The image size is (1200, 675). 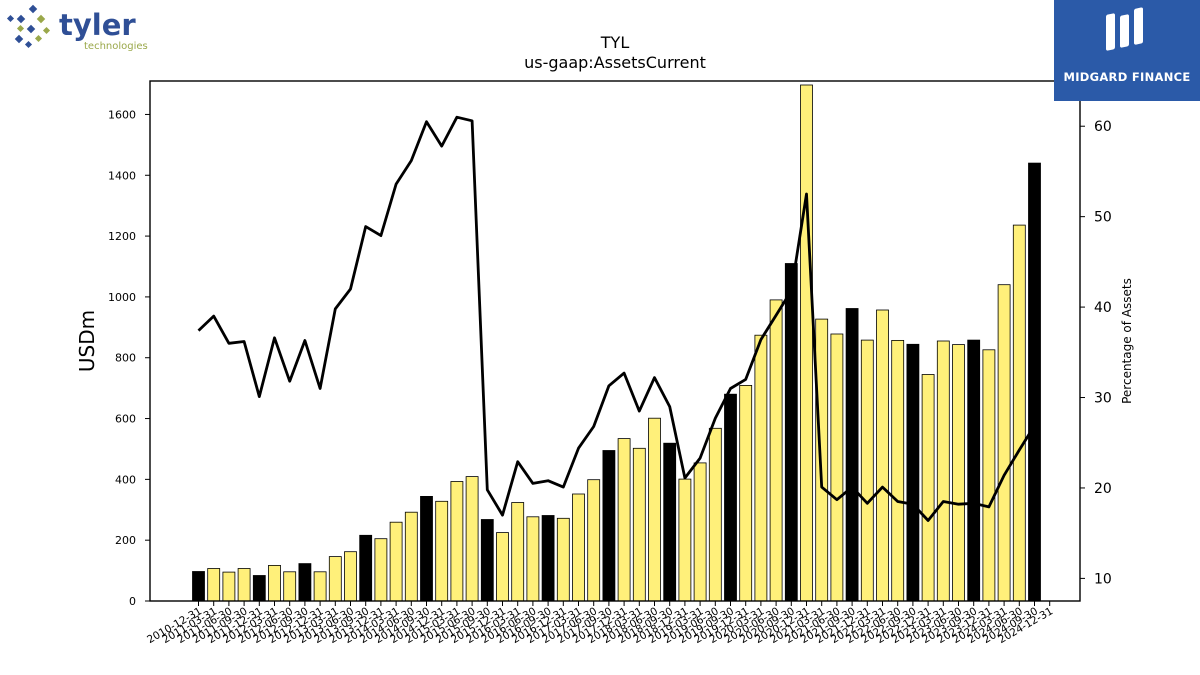 What do you see at coordinates (1103, 579) in the screenshot?
I see `y2-tick-label-10: 10` at bounding box center [1103, 579].